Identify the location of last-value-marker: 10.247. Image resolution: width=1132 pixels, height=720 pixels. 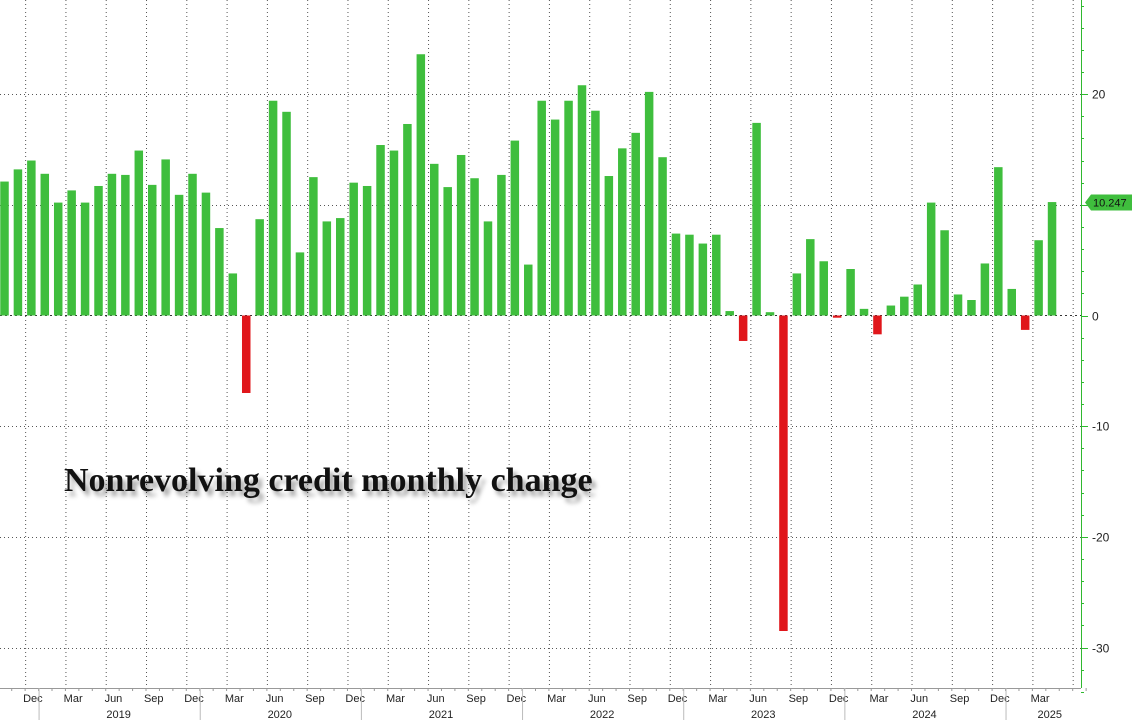
(1108, 202).